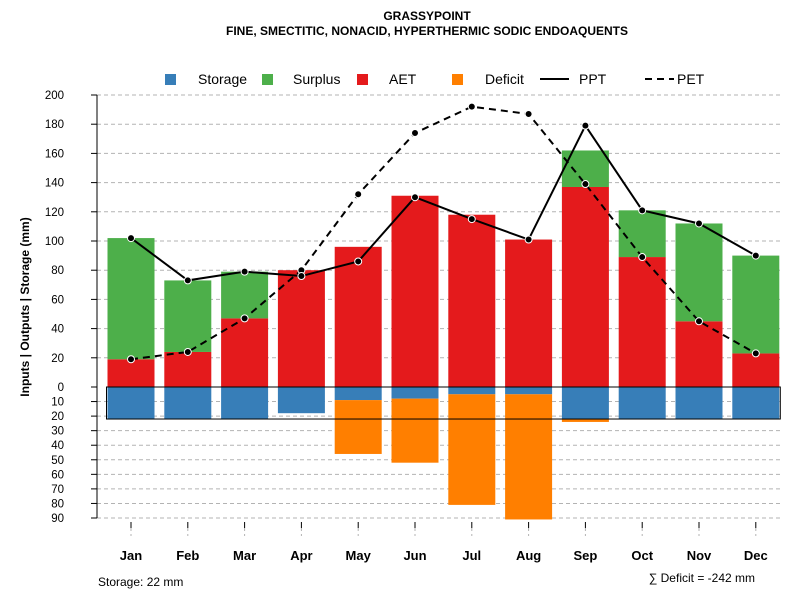 This screenshot has width=800, height=600. Describe the element at coordinates (699, 555) in the screenshot. I see `x-tick-label: Nov` at that location.